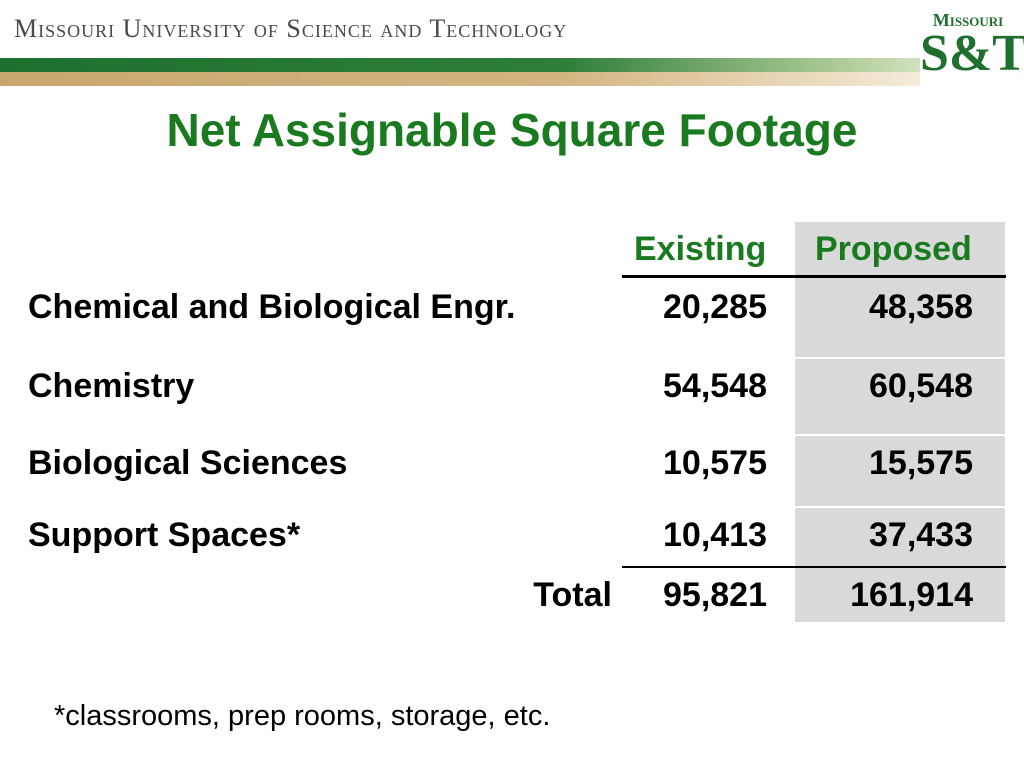 Image resolution: width=1024 pixels, height=768 pixels. I want to click on proposed-value: 37,433, so click(921, 535).